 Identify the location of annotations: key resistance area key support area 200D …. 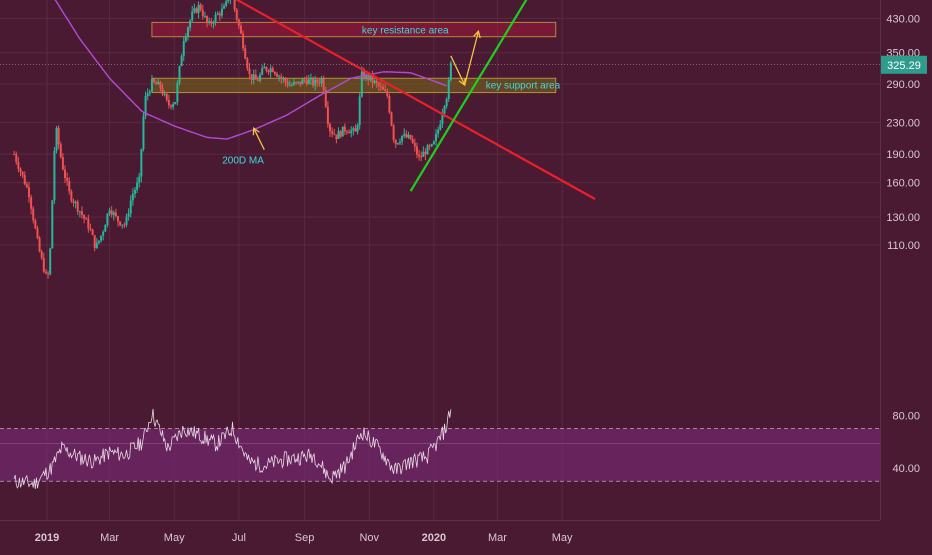
(391, 95).